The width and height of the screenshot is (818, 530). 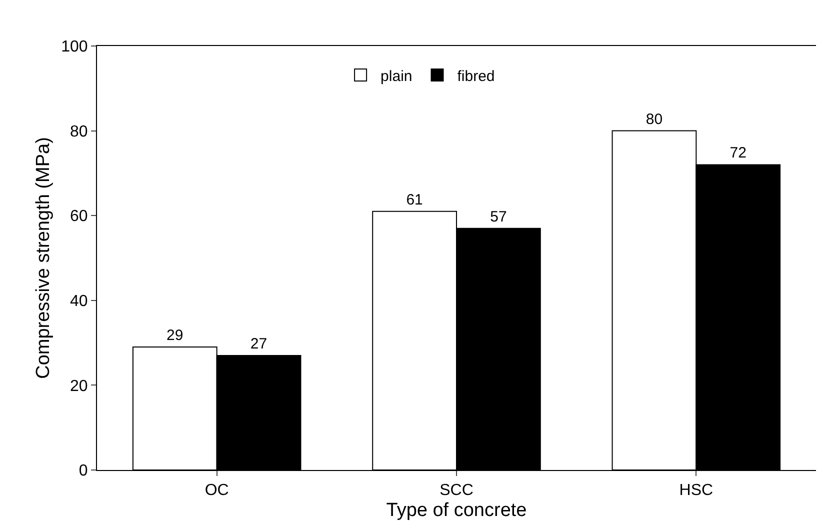 What do you see at coordinates (216, 491) in the screenshot?
I see `x-tick-label: OC` at bounding box center [216, 491].